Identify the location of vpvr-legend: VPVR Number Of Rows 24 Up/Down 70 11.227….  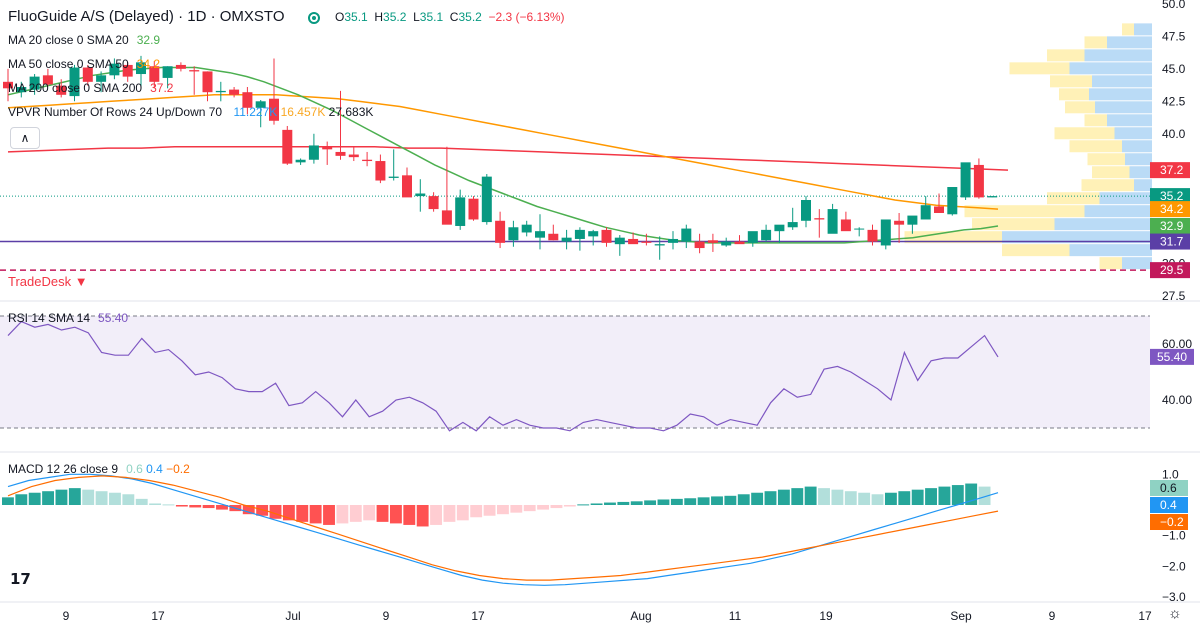
(190, 112).